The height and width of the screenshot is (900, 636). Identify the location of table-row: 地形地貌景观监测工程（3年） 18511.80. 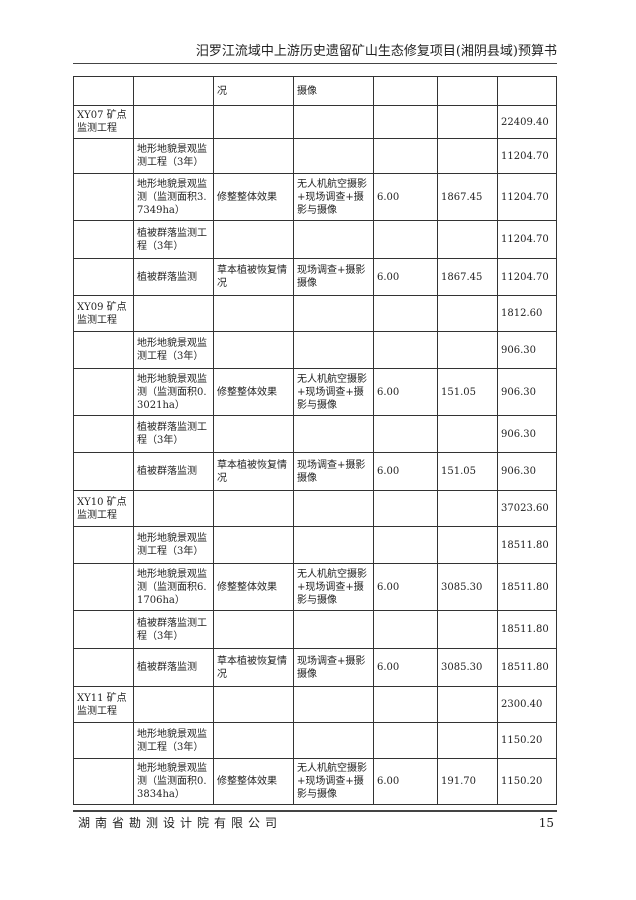
(315, 545).